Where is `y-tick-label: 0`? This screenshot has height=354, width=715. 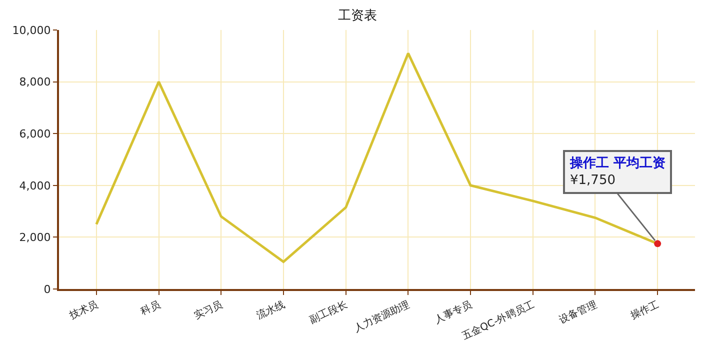 y-tick-label: 0 is located at coordinates (47, 289).